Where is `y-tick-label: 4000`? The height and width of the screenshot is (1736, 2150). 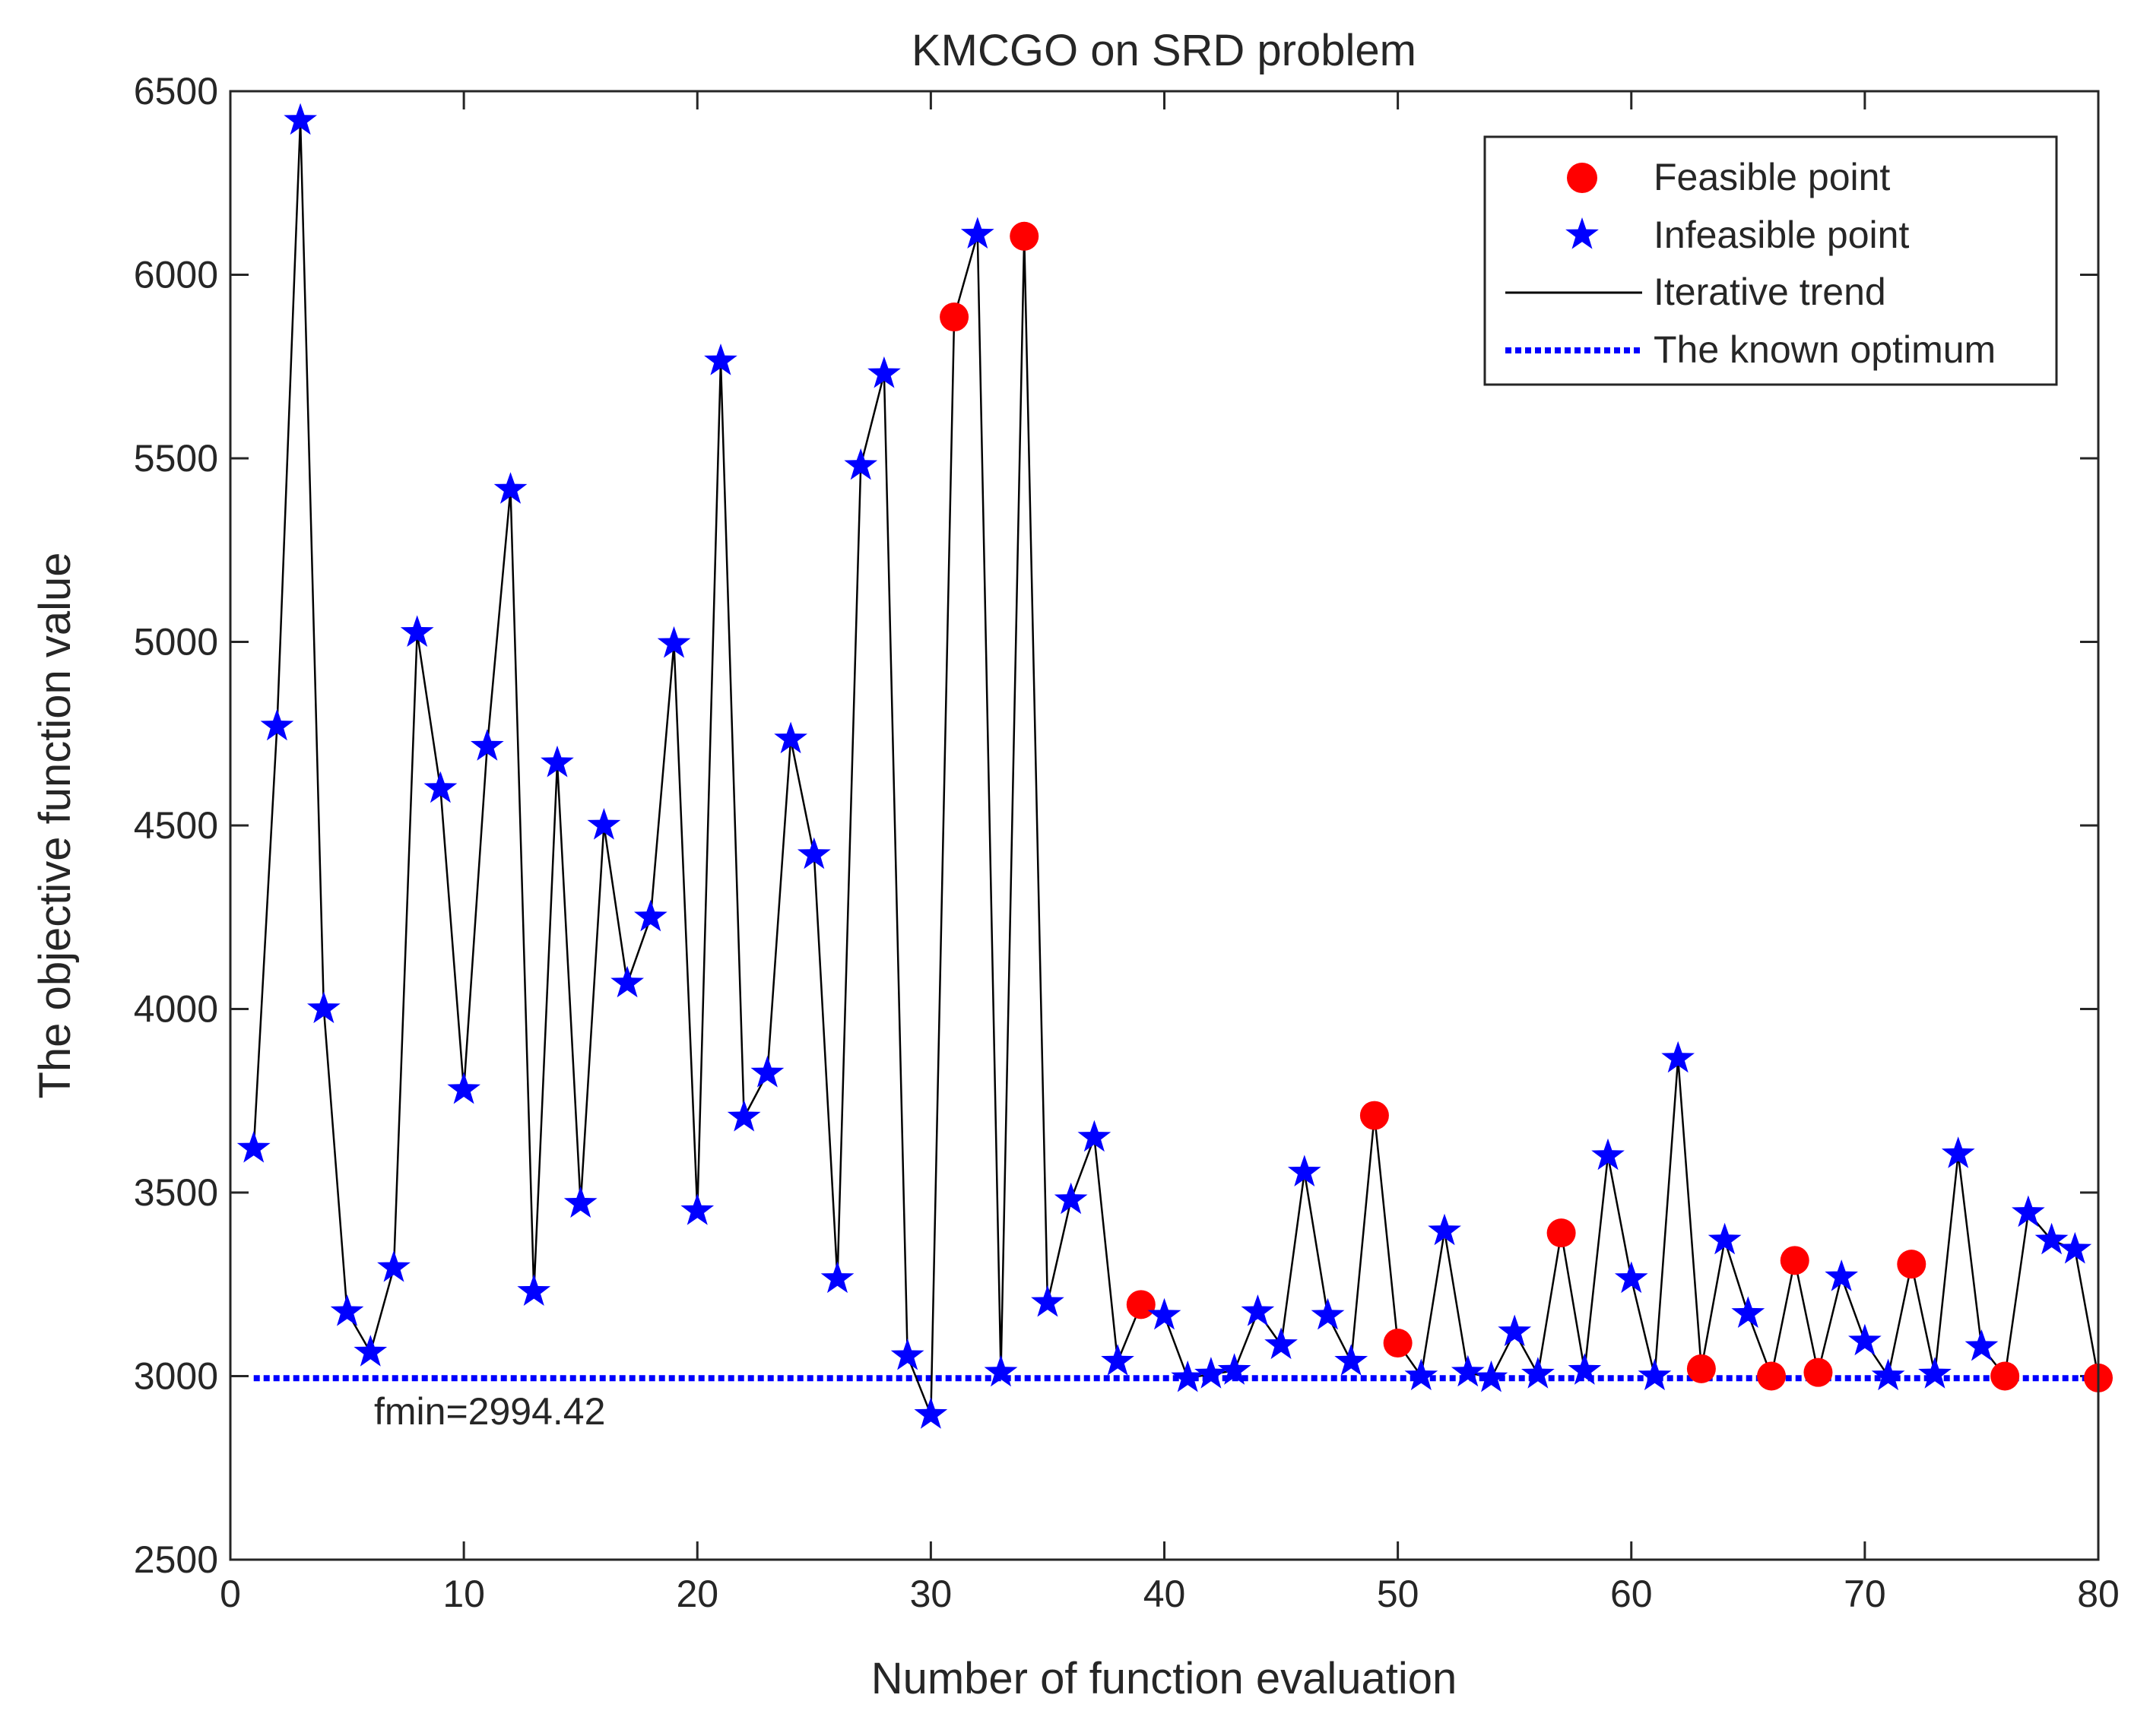 y-tick-label: 4000 is located at coordinates (176, 1009).